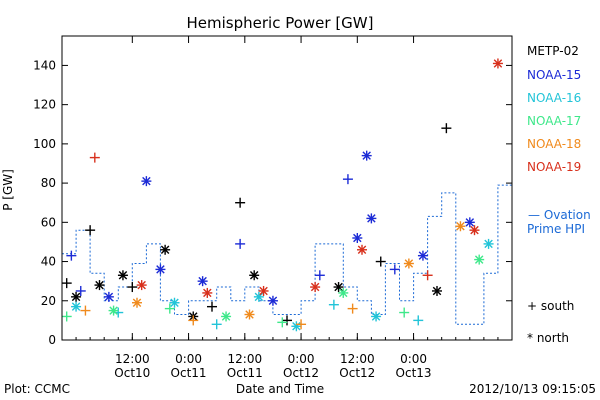  I want to click on x-axis-label: Date and Time, so click(280, 389).